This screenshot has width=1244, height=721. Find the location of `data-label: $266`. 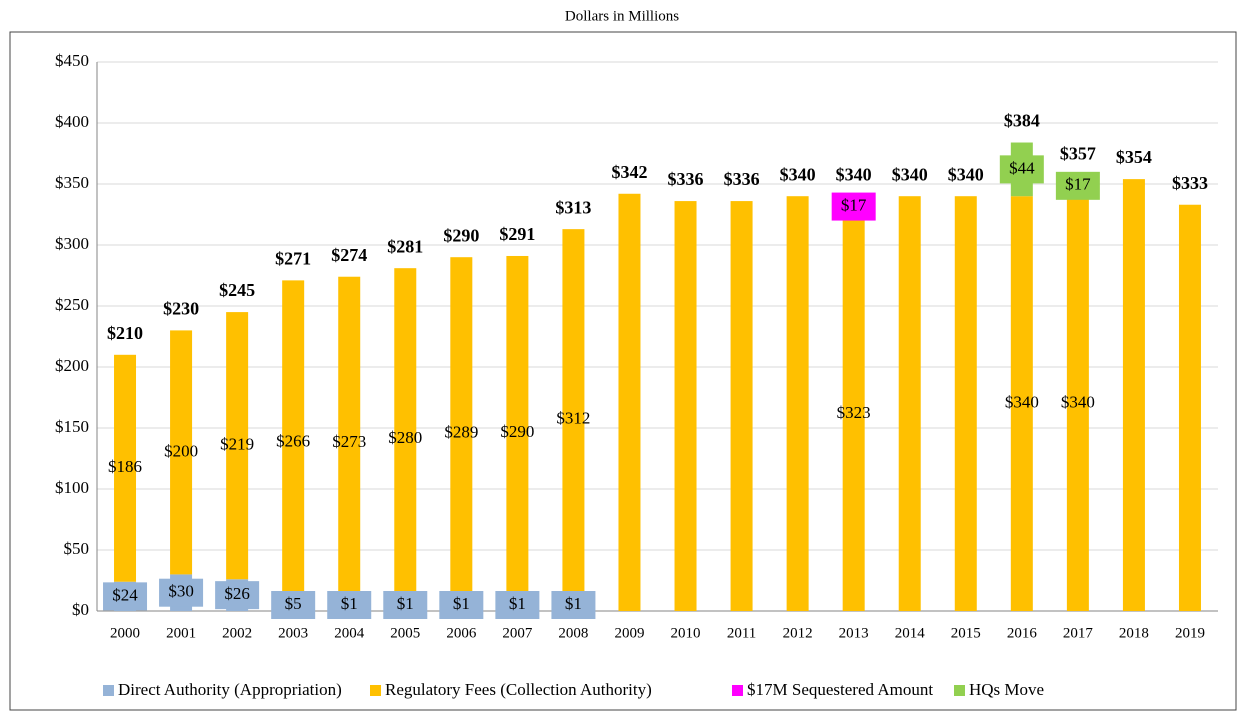

data-label: $266 is located at coordinates (293, 441).